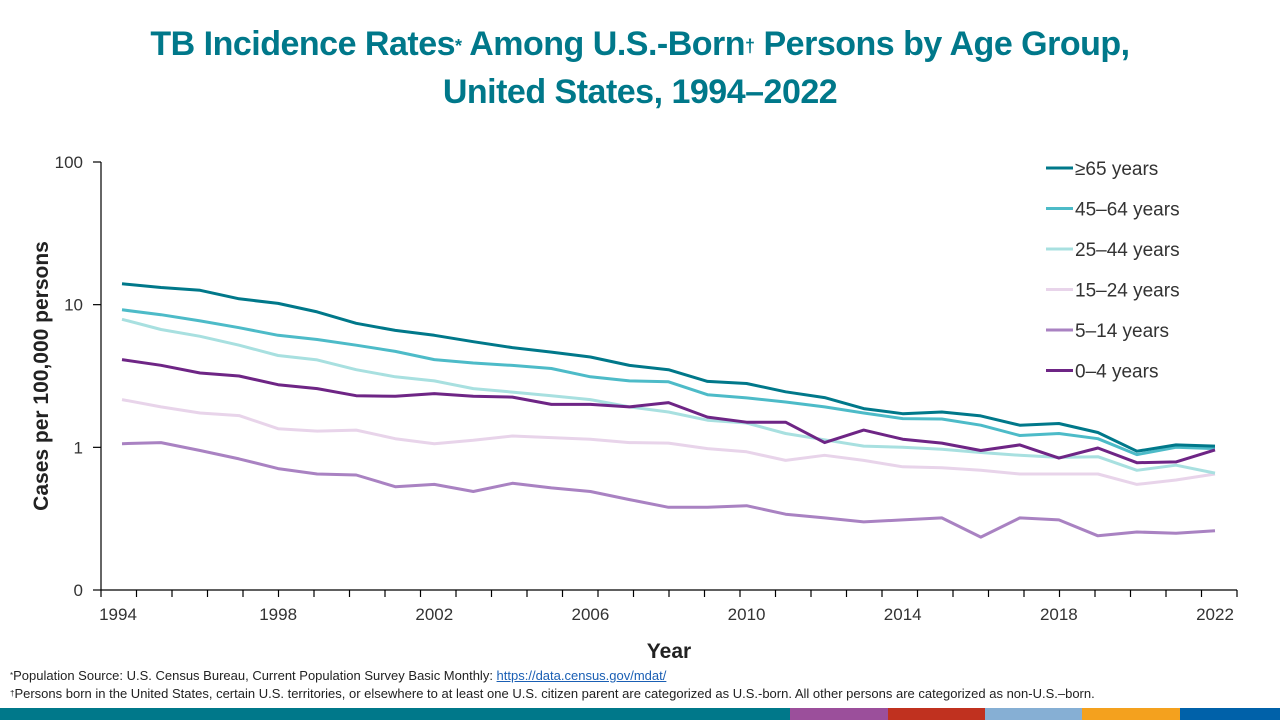  I want to click on x-tick-label: 1998, so click(278, 614).